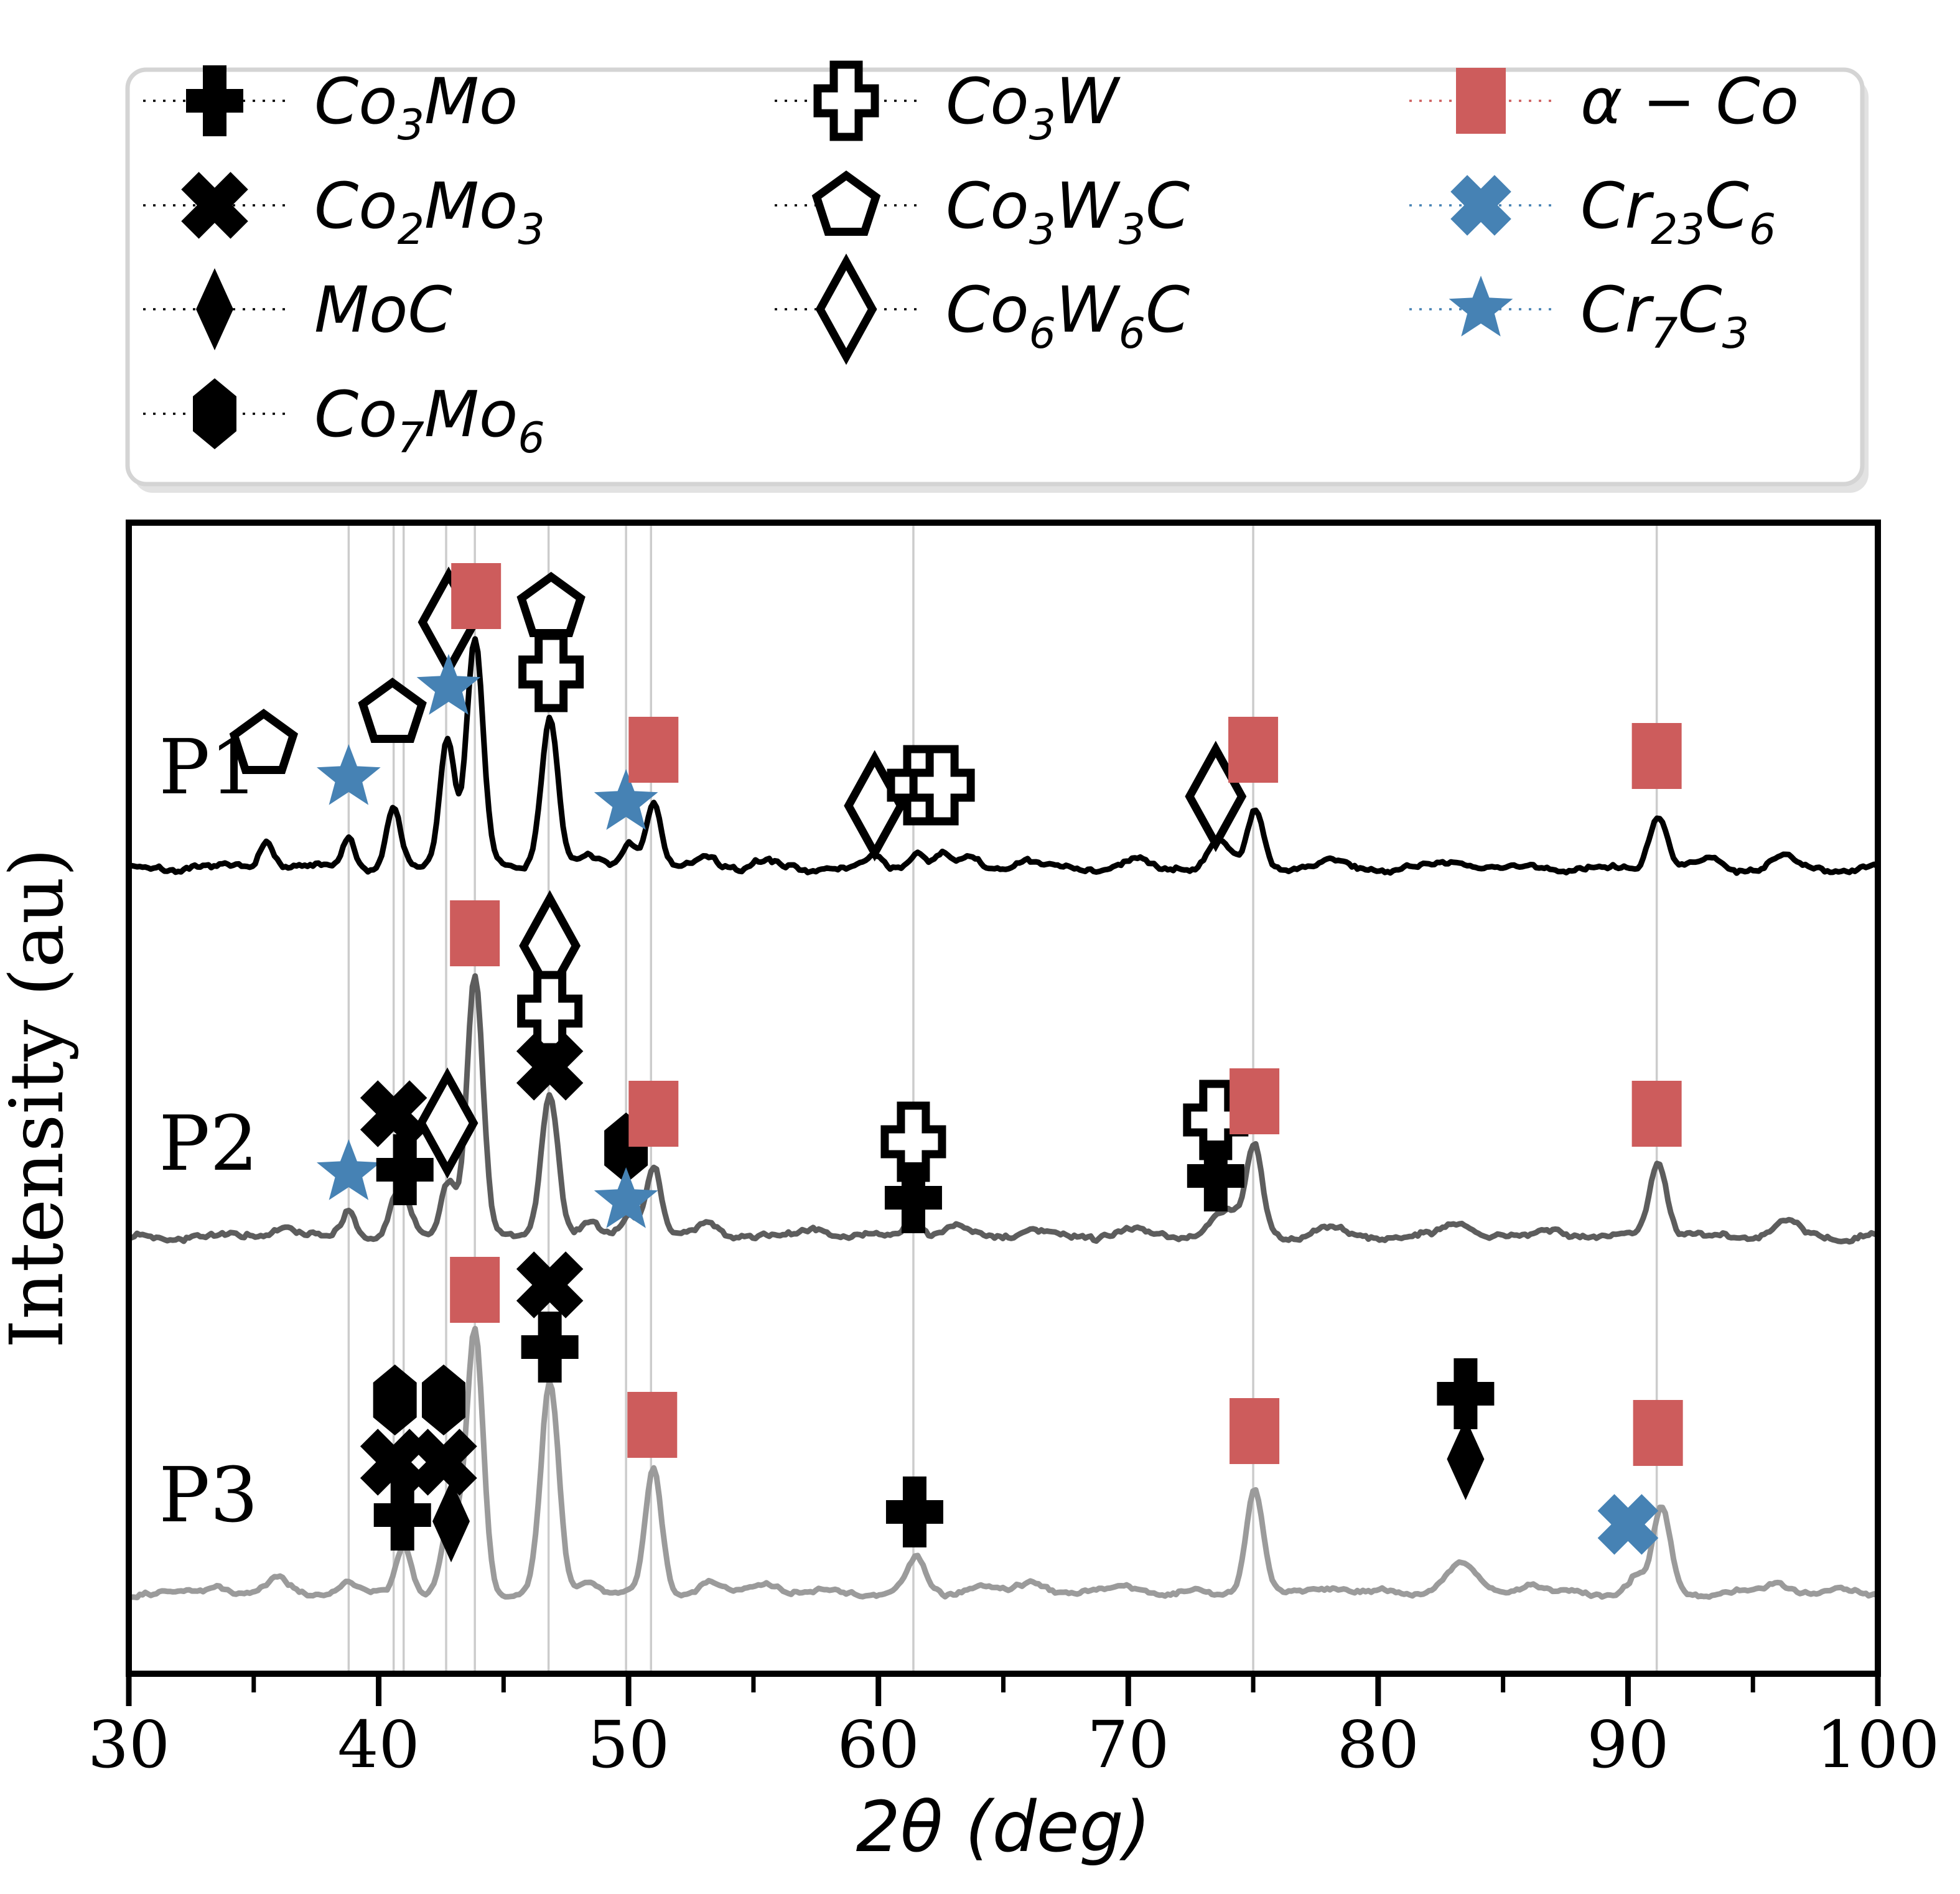  I want to click on legend-label-moc: MoC, so click(383, 310).